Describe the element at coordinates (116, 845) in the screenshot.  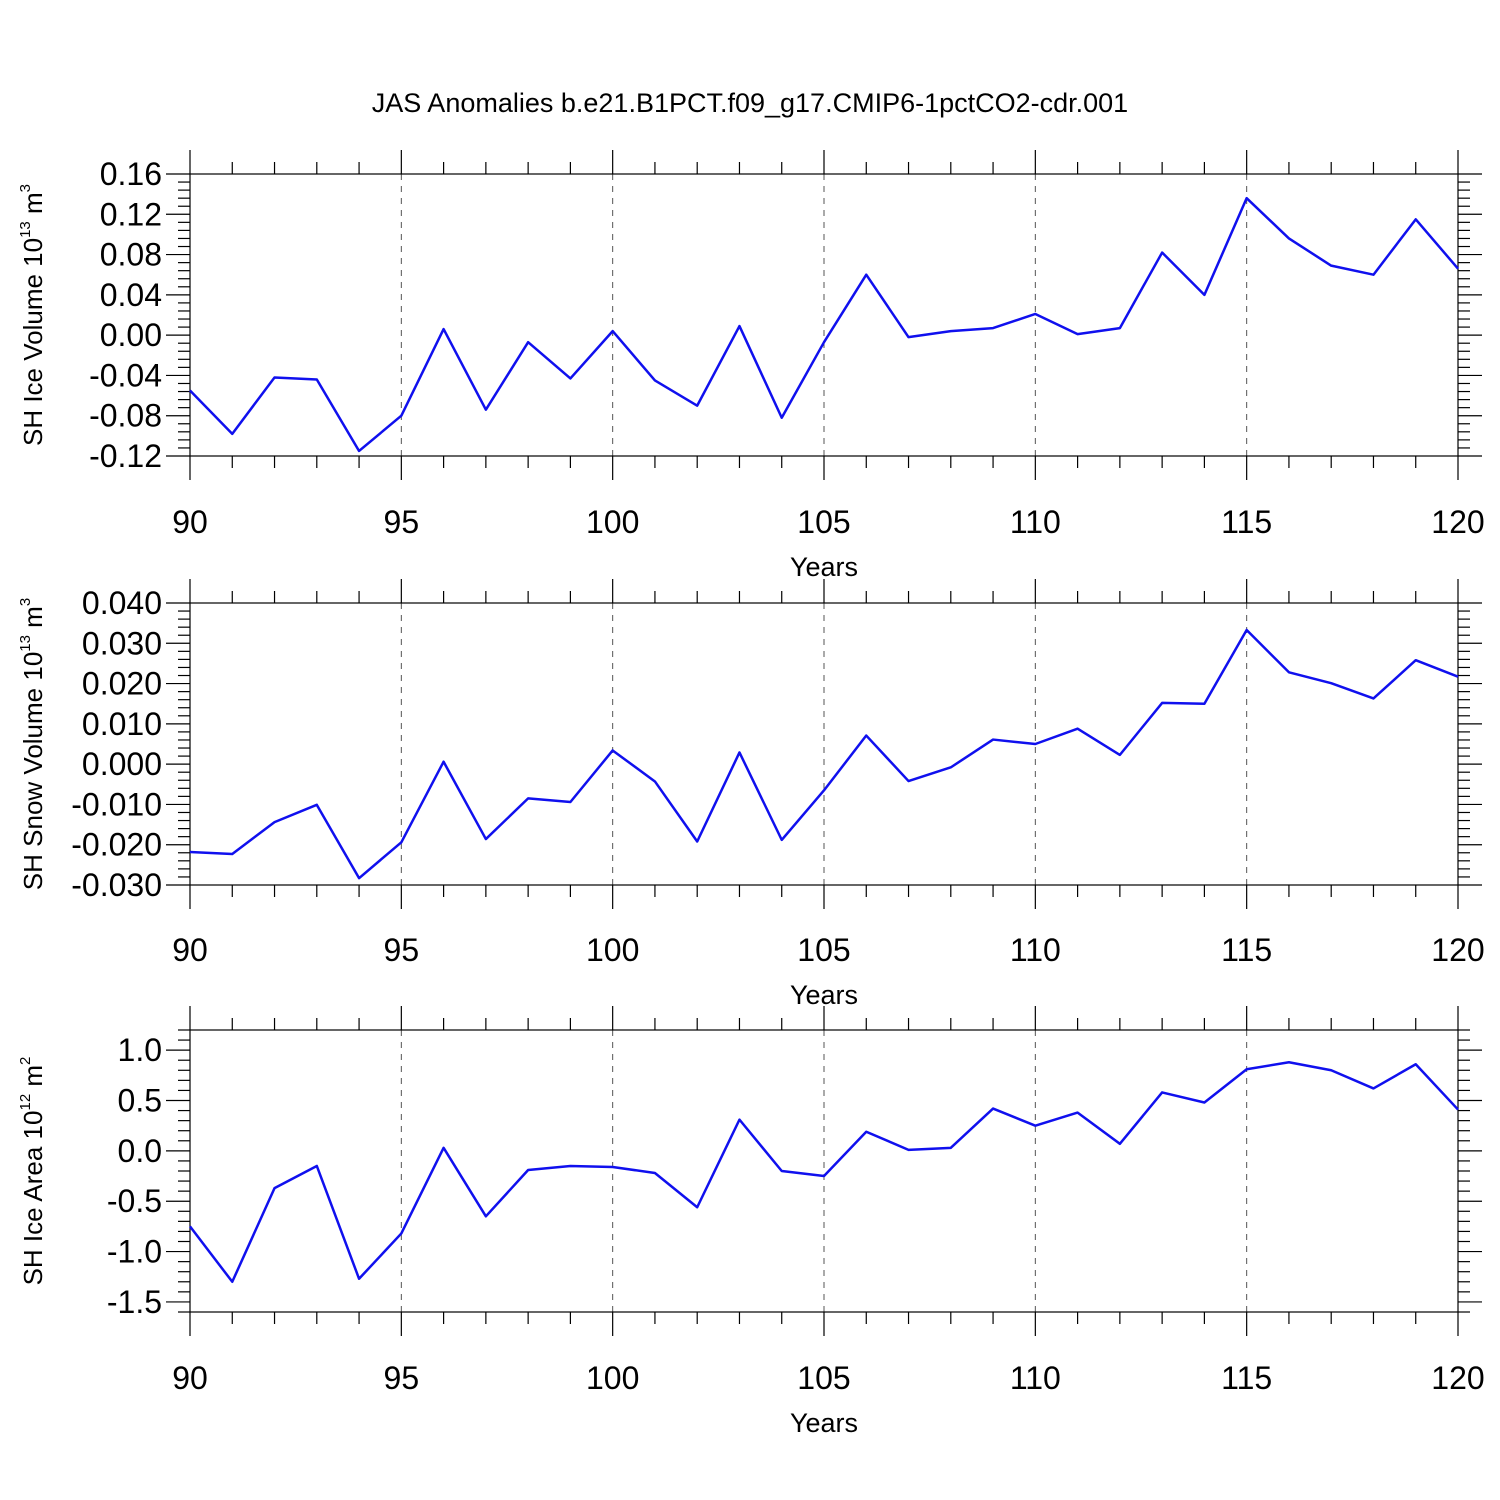
I see `y-tick-label: -0.020` at that location.